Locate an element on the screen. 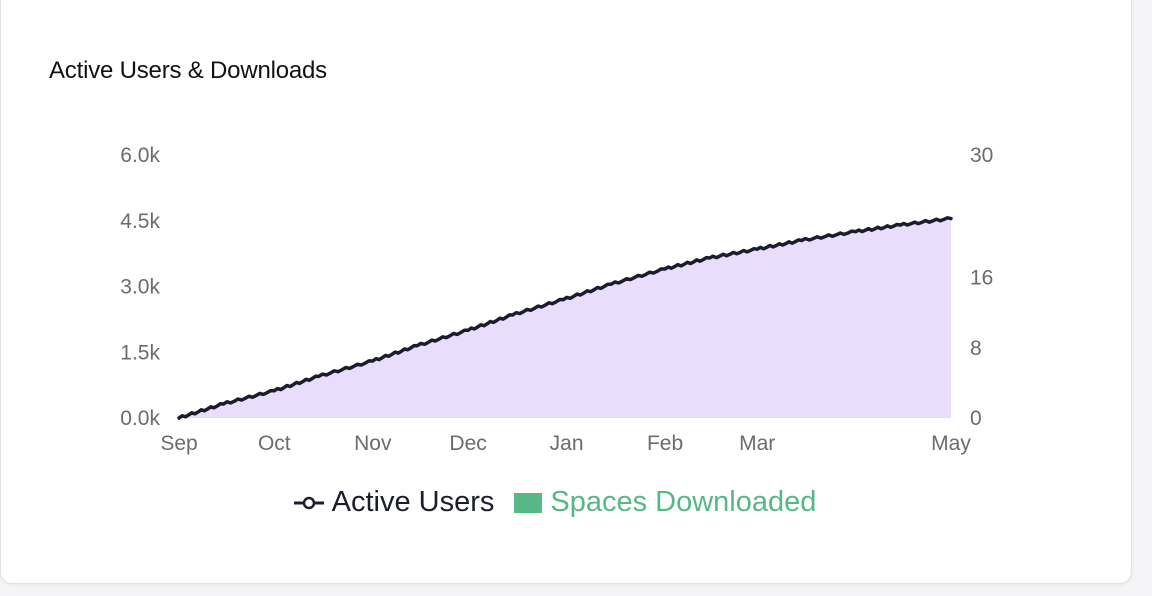 The height and width of the screenshot is (596, 1152). x-tick-label: Feb is located at coordinates (665, 443).